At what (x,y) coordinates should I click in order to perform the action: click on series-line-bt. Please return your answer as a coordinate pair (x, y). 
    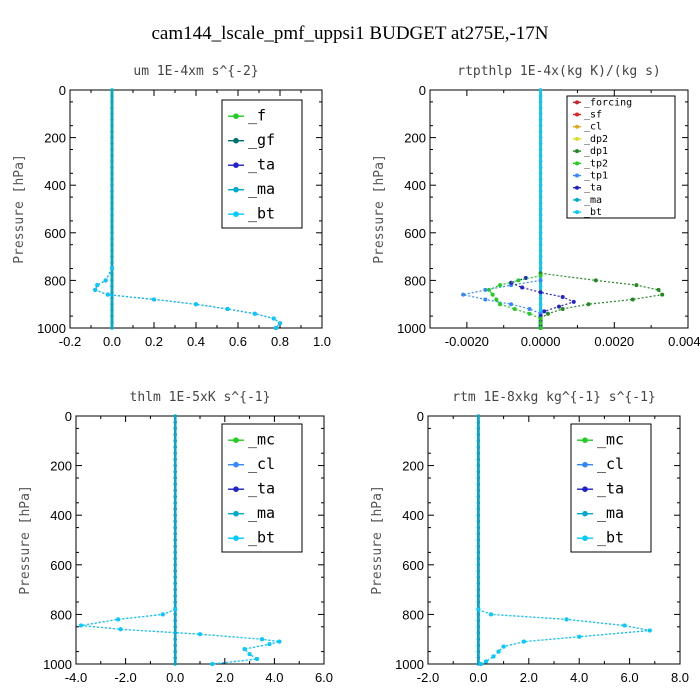
    Looking at the image, I should click on (564, 636).